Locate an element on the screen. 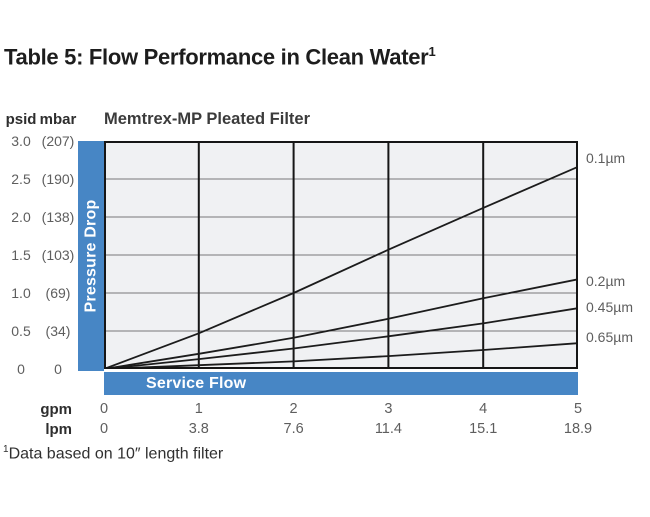 The height and width of the screenshot is (517, 650). page-title-superscript: 1 is located at coordinates (432, 51).